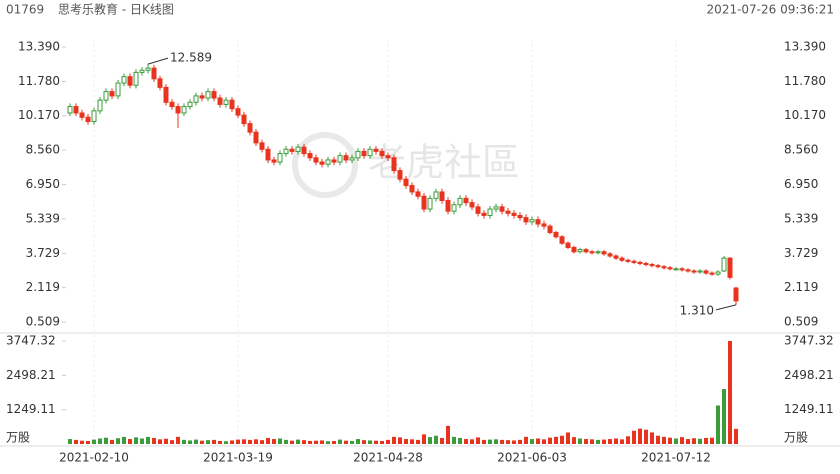  Describe the element at coordinates (809, 341) in the screenshot. I see `volume-tick-label-right: 3747.32` at that location.